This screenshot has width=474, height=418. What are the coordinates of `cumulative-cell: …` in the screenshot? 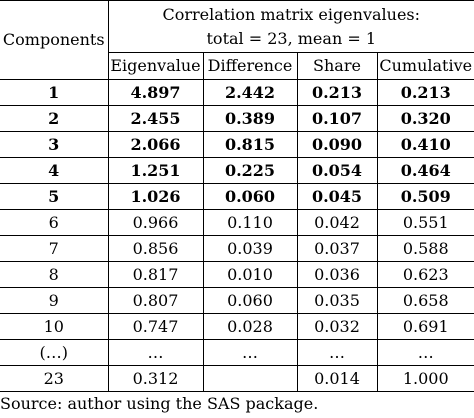 It's located at (425, 352).